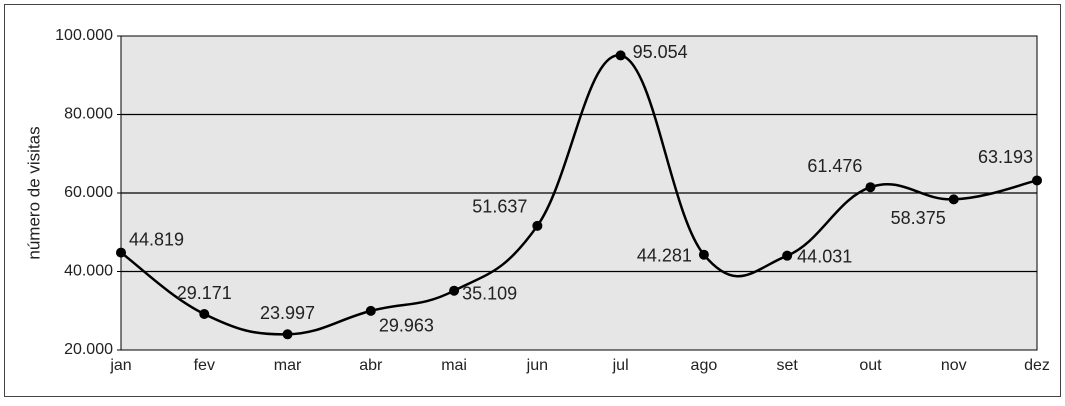  Describe the element at coordinates (660, 52) in the screenshot. I see `data-label: 95.054` at that location.